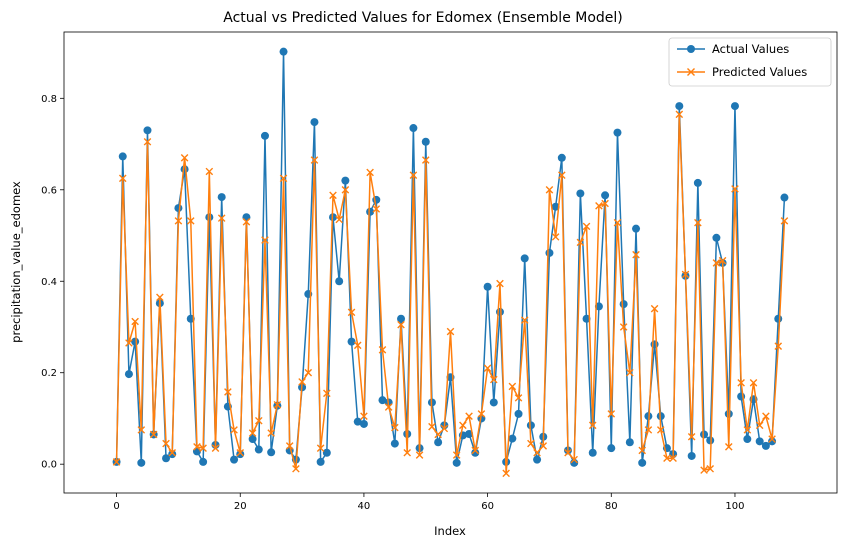 The width and height of the screenshot is (846, 547). I want to click on x-tick-label: 80, so click(611, 506).